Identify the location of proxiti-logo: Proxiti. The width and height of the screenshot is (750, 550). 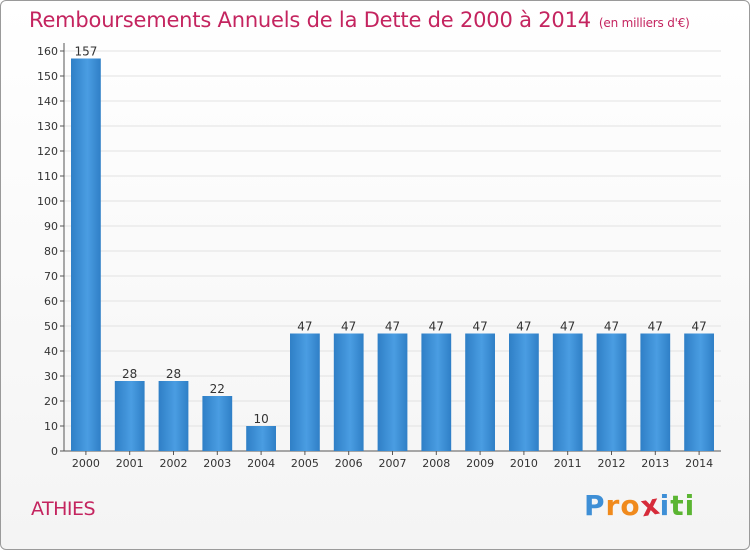
(640, 506).